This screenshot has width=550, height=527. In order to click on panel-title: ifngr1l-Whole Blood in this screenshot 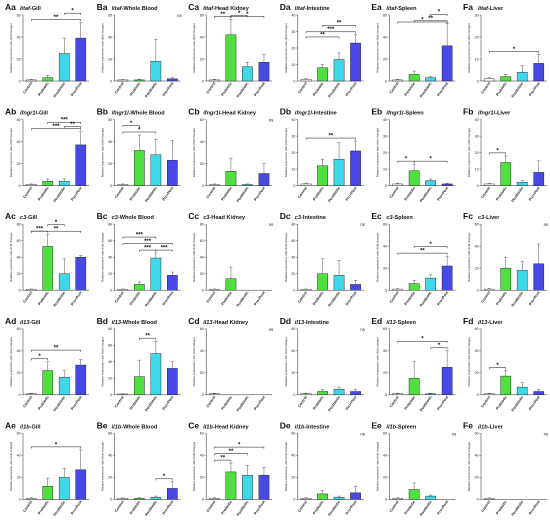, I will do `click(139, 114)`.